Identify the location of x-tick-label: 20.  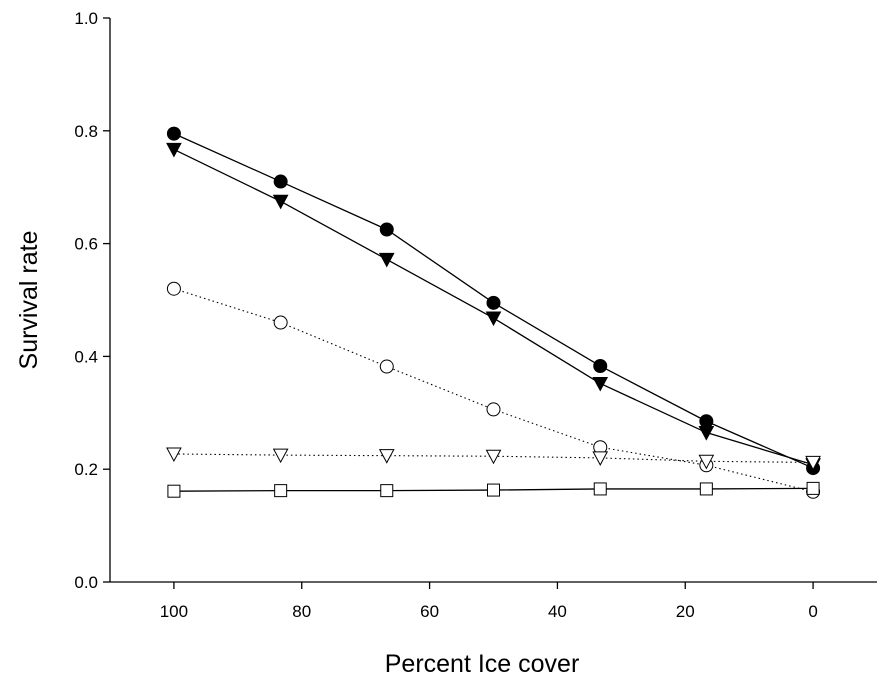
(685, 611).